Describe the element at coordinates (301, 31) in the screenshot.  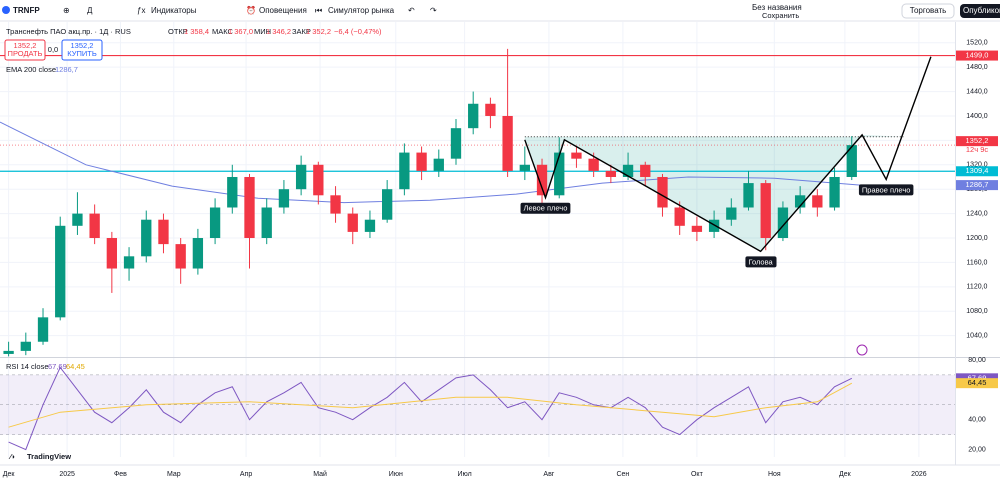
I see `close-label: ЗАКР` at that location.